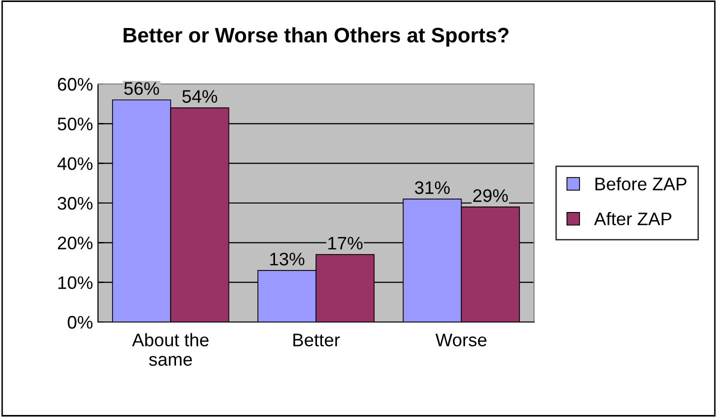 The height and width of the screenshot is (417, 717). Describe the element at coordinates (75, 84) in the screenshot. I see `y-tick-label: 60%` at that location.